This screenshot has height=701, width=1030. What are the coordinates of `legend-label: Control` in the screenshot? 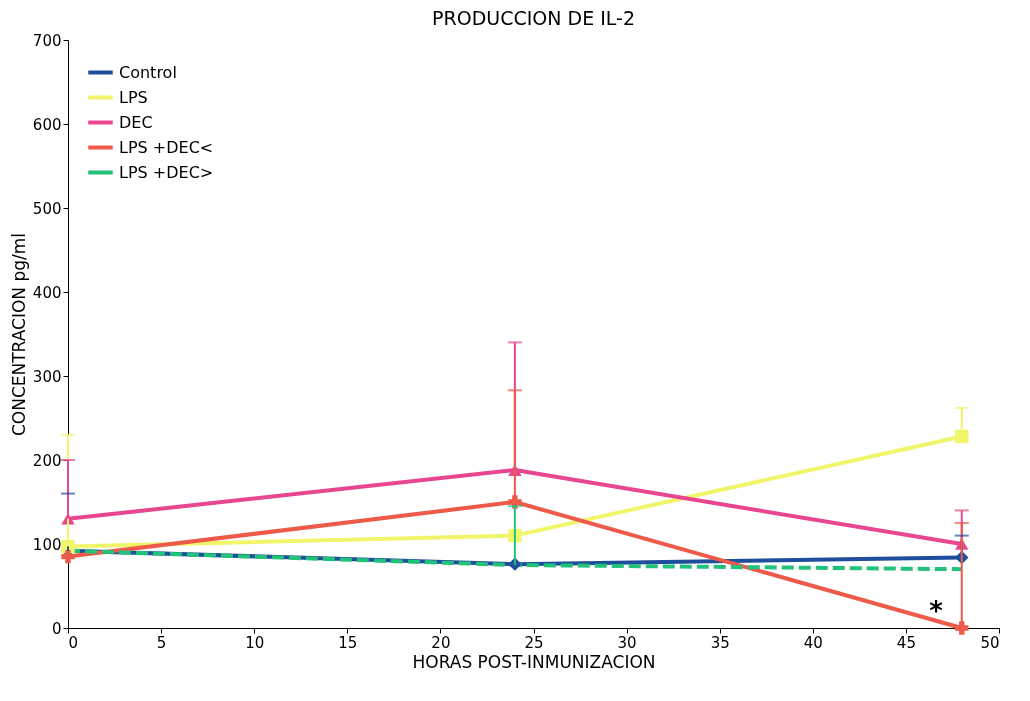 It's located at (148, 72).